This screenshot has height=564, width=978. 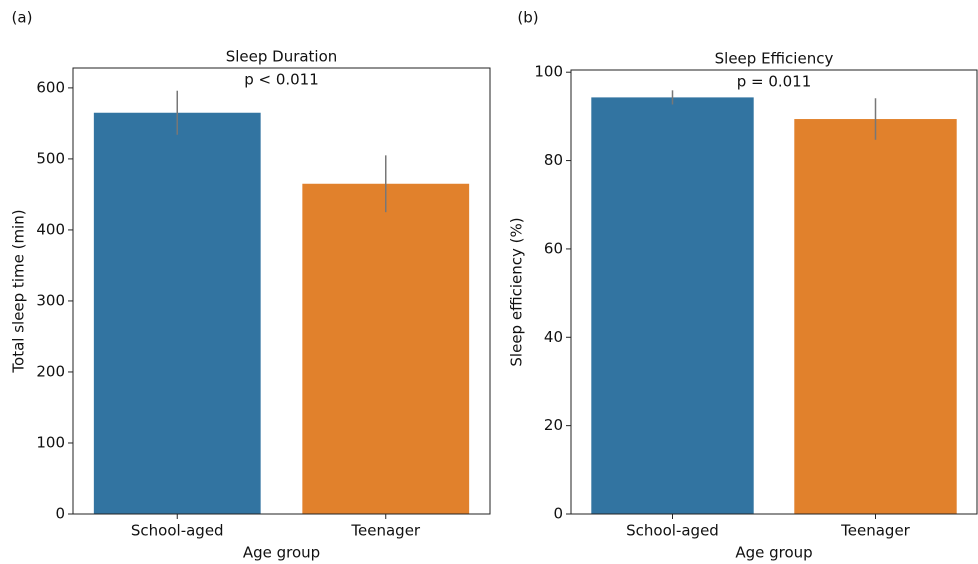 What do you see at coordinates (19, 291) in the screenshot?
I see `y-axis-label: Total sleep time (min)` at bounding box center [19, 291].